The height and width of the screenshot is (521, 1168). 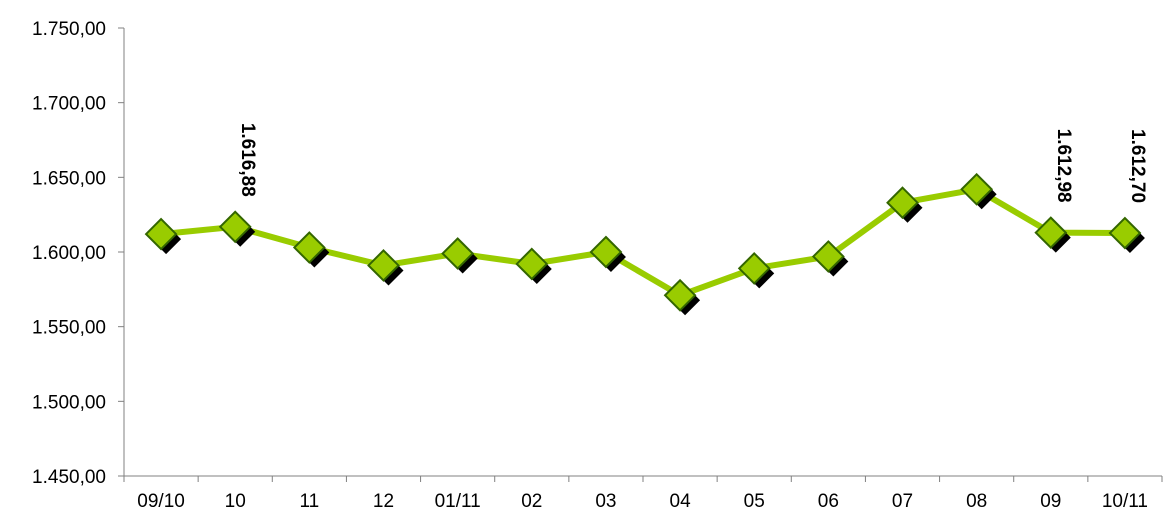 I want to click on y-tick-label: 1.500,00, so click(x=69, y=402).